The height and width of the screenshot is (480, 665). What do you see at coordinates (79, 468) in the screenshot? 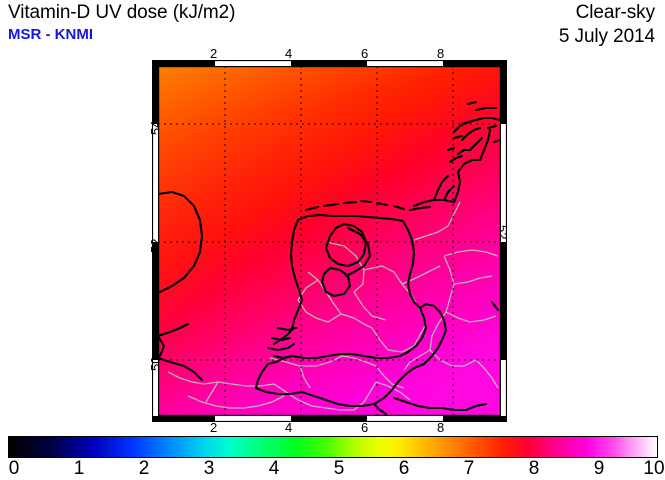
I see `colorbar-tick-1: 1` at bounding box center [79, 468].